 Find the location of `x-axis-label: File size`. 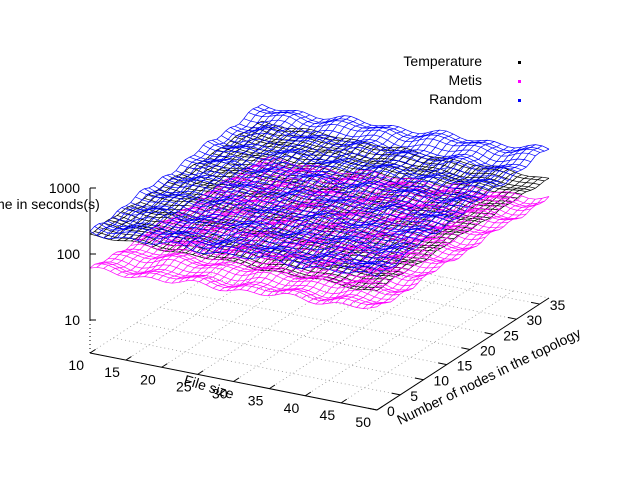

x-axis-label: File size is located at coordinates (209, 387).